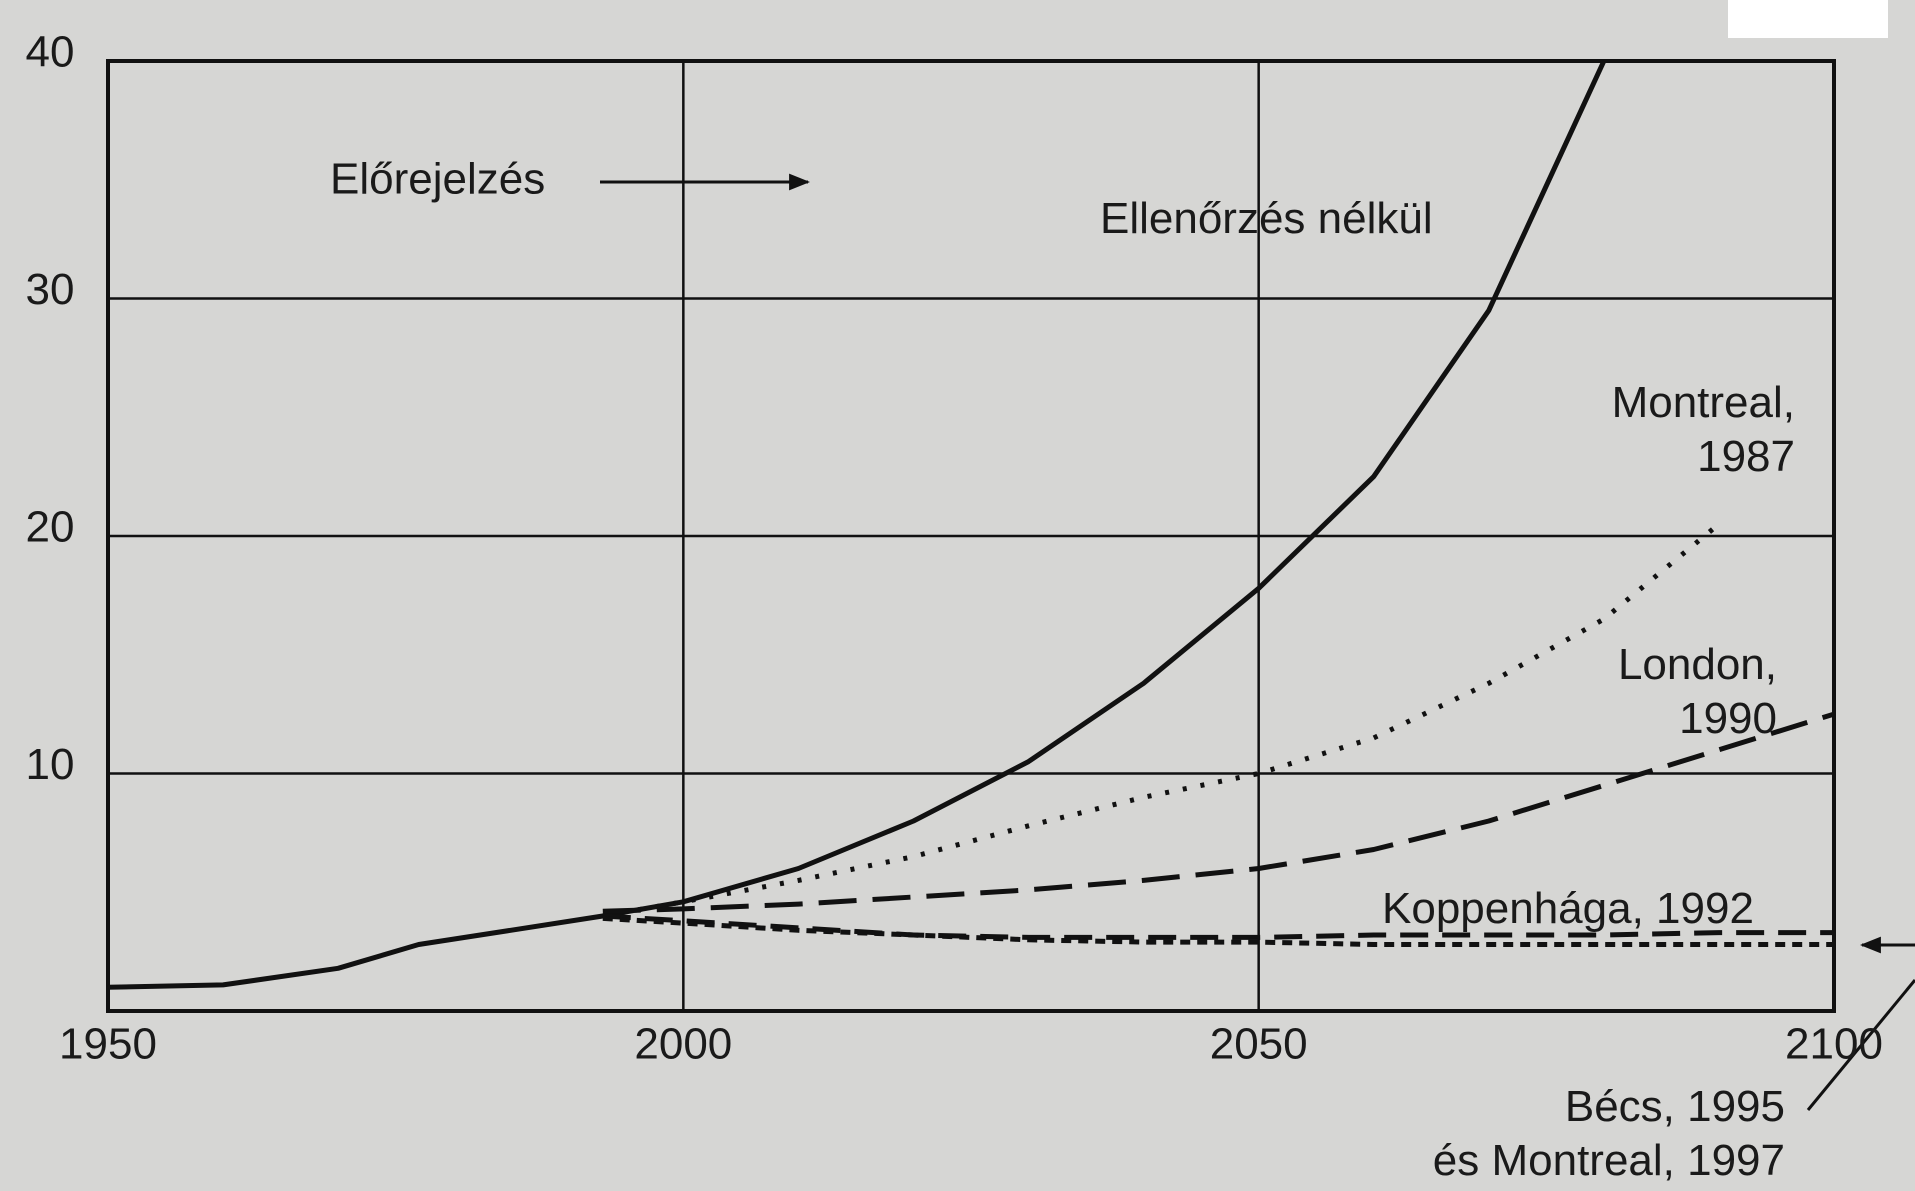 The image size is (1915, 1191). I want to click on series-label: London, 1990, so click(1697, 691).